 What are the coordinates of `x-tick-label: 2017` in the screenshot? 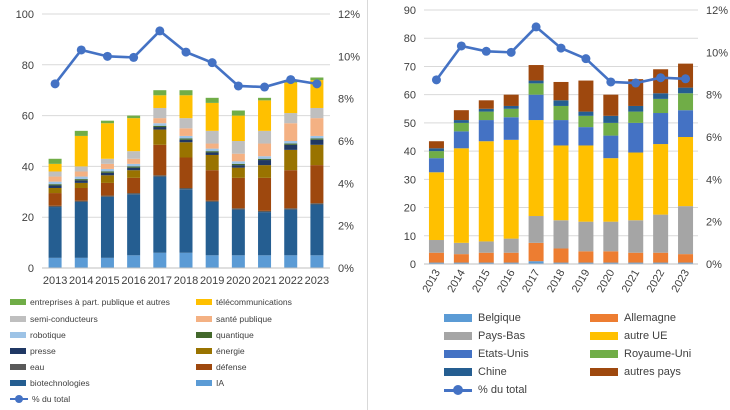 It's located at (531, 281).